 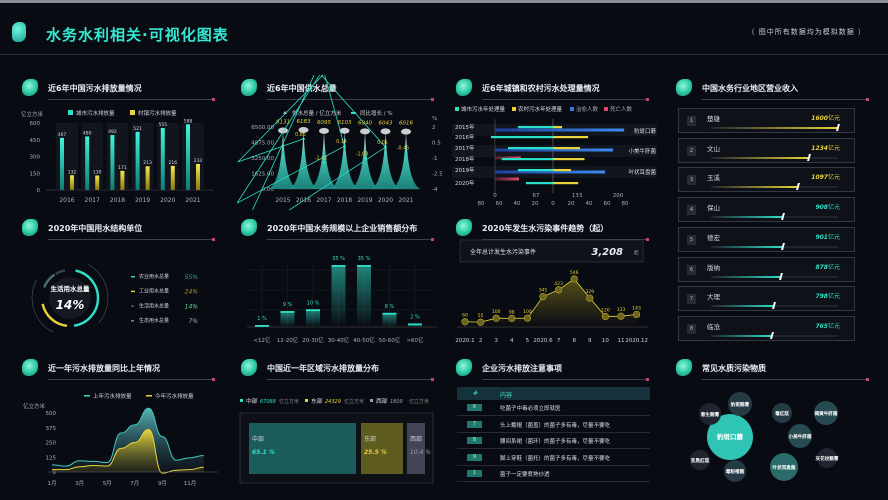 I want to click on y2-tick-label: -4, so click(x=435, y=190).